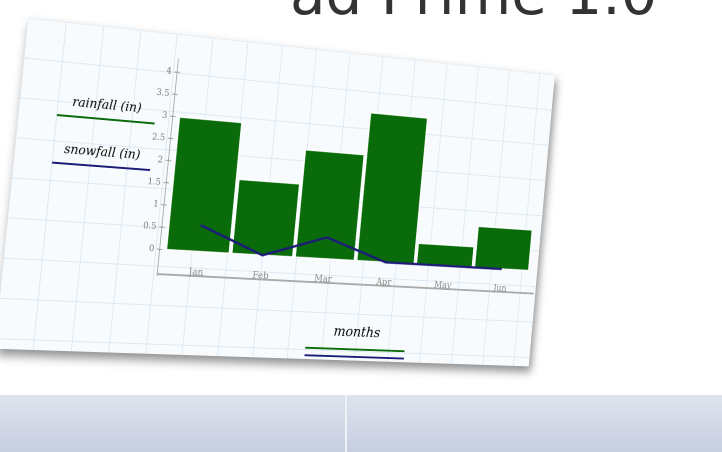 This screenshot has height=452, width=722. What do you see at coordinates (169, 72) in the screenshot?
I see `y-tick-label: 4` at bounding box center [169, 72].